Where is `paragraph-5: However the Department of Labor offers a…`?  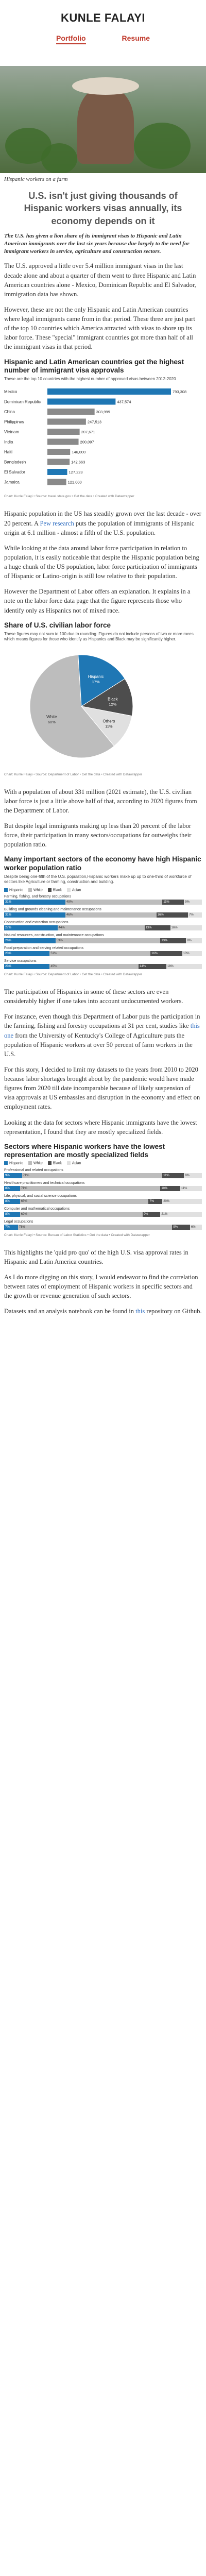
paragraph-5: However the Department of Labor offers a… is located at coordinates (97, 601).